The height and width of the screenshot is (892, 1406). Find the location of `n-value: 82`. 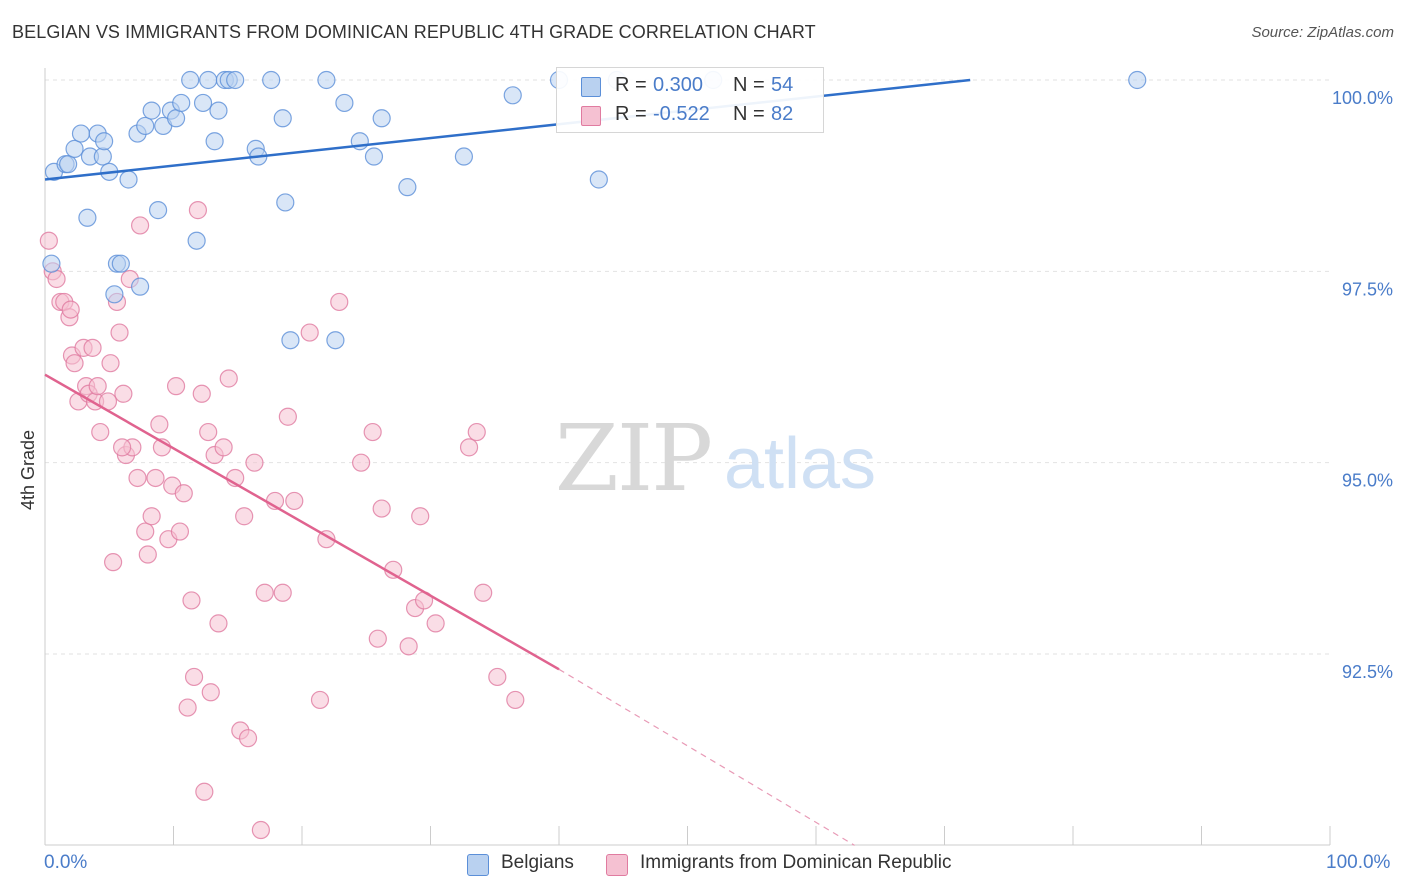

n-value: 82 is located at coordinates (782, 114).